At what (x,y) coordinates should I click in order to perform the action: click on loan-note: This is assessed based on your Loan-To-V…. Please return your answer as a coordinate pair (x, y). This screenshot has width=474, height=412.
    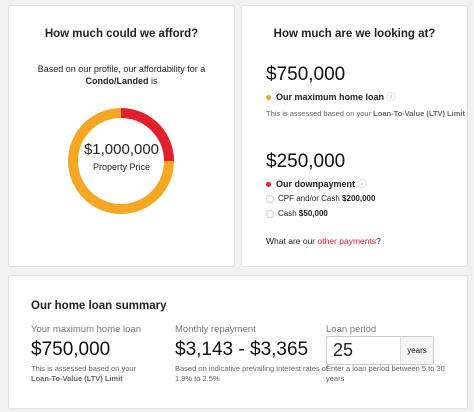
    Looking at the image, I should click on (365, 114).